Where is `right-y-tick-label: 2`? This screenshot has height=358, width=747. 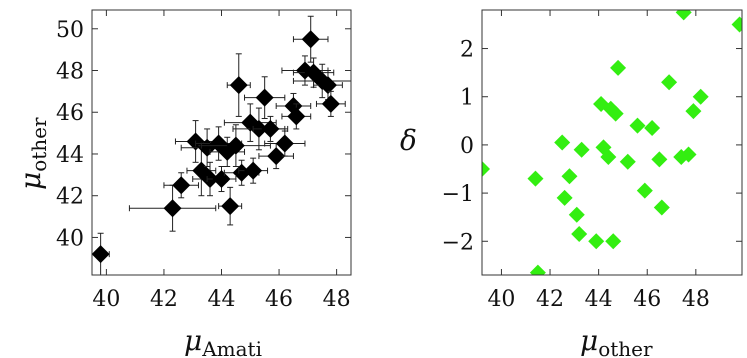 right-y-tick-label: 2 is located at coordinates (467, 50).